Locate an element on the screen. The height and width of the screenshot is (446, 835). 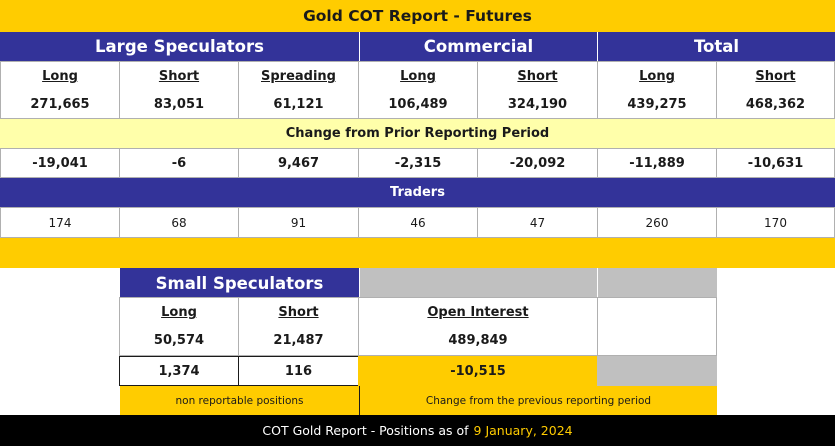
group-header-large-speculators: Large Speculators is located at coordinates (179, 46).